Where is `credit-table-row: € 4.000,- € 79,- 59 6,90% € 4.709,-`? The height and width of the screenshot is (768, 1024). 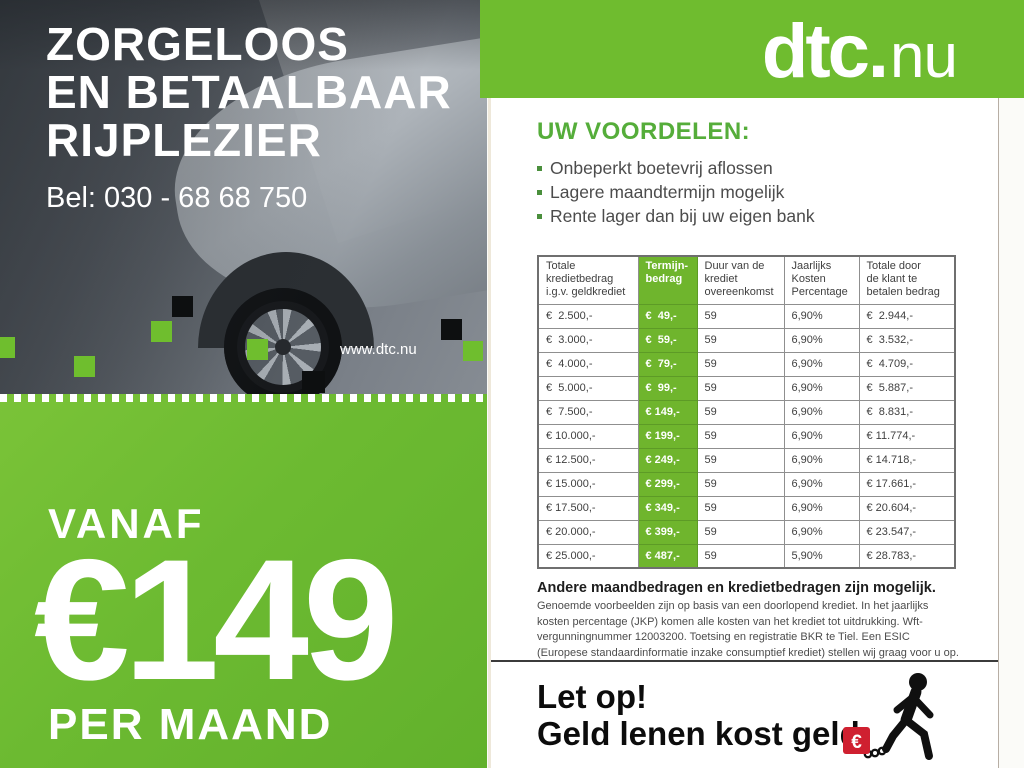
credit-table-row: € 4.000,- € 79,- 59 6,90% € 4.709,- is located at coordinates (746, 364).